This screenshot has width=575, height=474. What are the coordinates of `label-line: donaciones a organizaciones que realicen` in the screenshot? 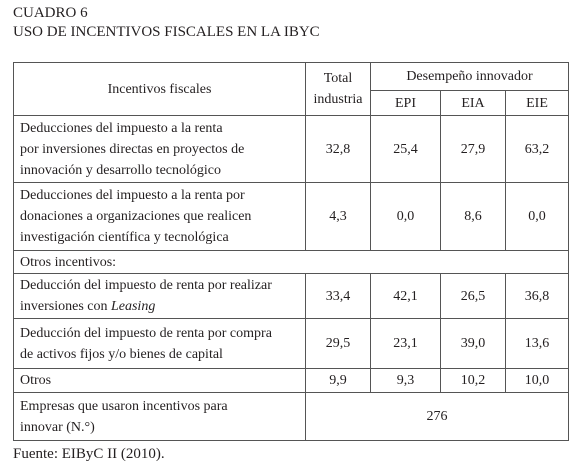 It's located at (136, 216).